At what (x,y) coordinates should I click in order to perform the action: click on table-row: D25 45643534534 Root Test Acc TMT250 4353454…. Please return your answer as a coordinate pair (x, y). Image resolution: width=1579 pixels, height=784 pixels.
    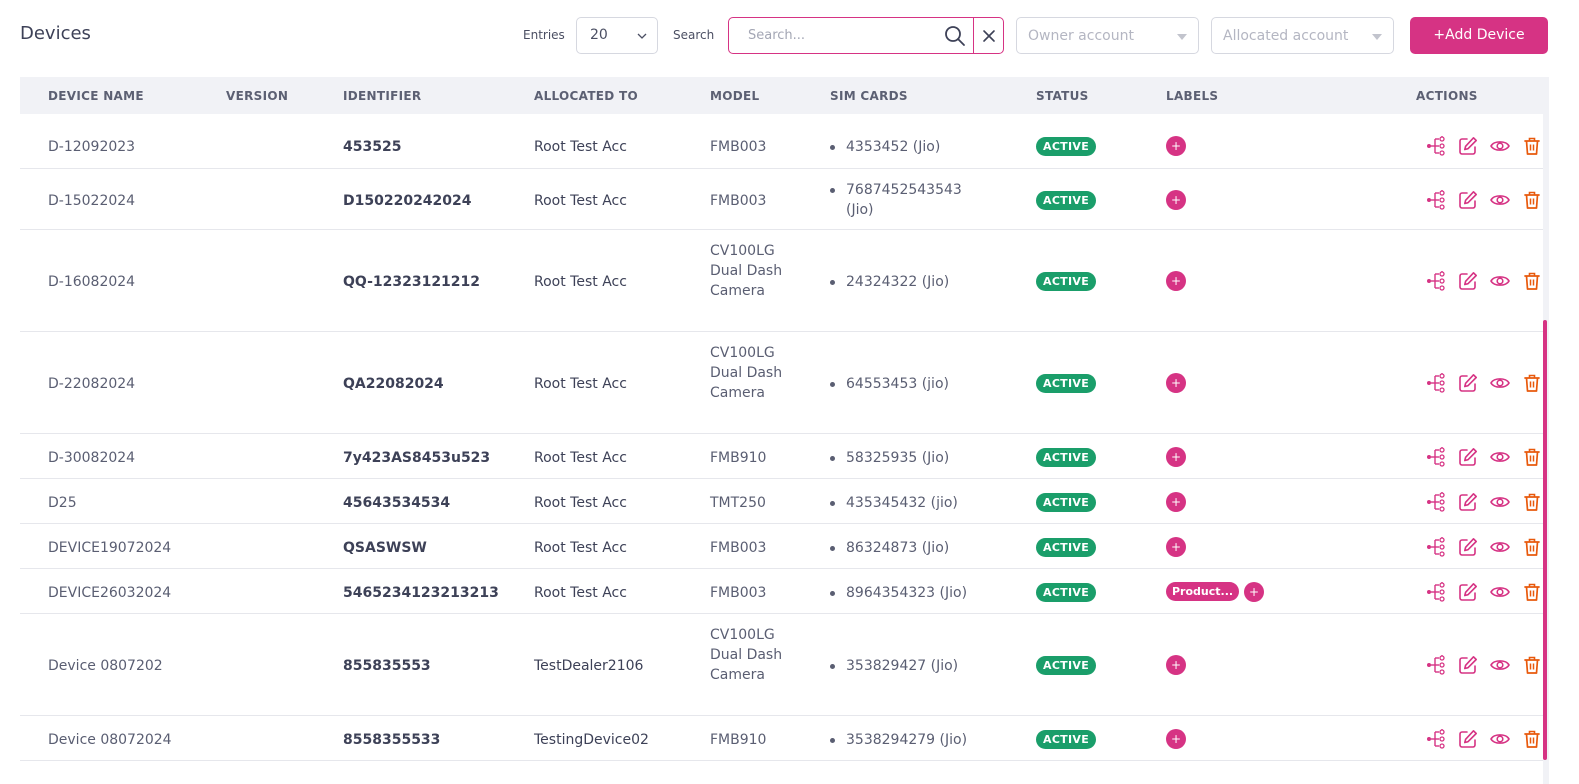
    Looking at the image, I should click on (782, 501).